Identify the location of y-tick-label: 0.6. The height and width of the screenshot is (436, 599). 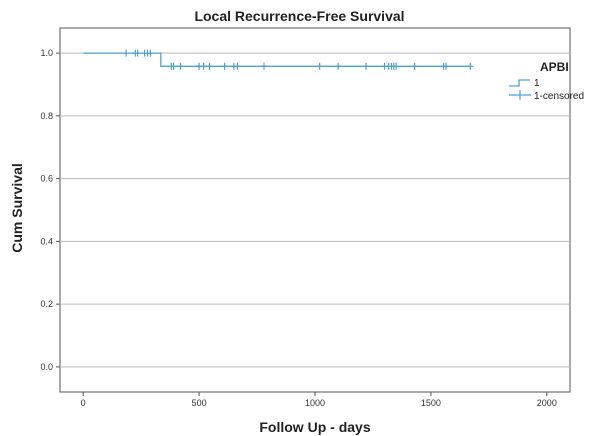
(46, 179).